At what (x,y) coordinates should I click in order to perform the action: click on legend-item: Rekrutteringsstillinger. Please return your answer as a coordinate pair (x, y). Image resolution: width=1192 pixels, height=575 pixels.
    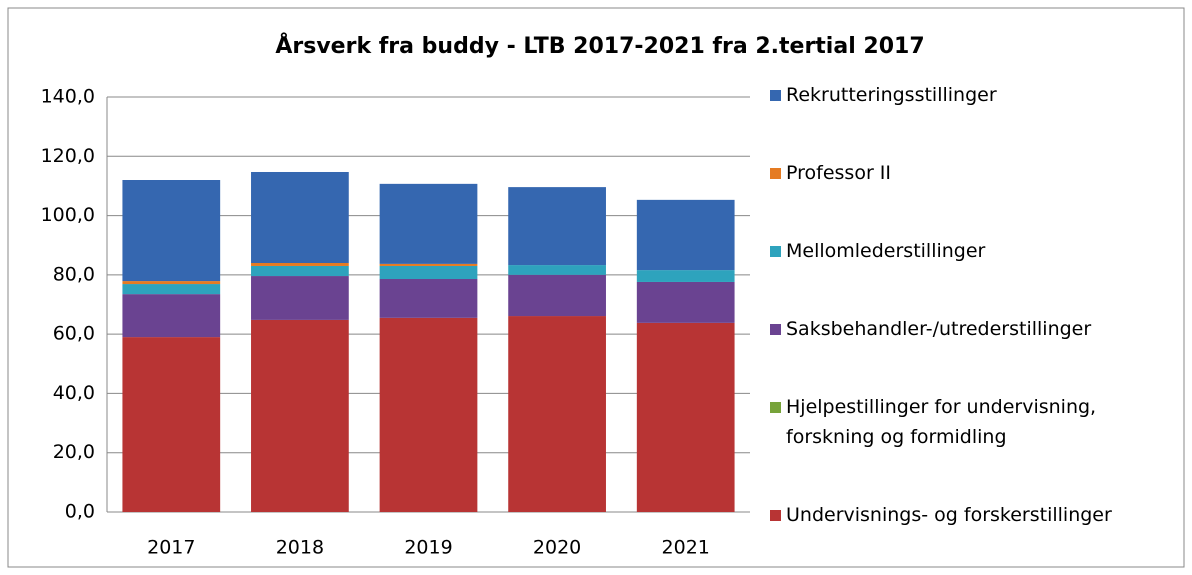
    Looking at the image, I should click on (975, 95).